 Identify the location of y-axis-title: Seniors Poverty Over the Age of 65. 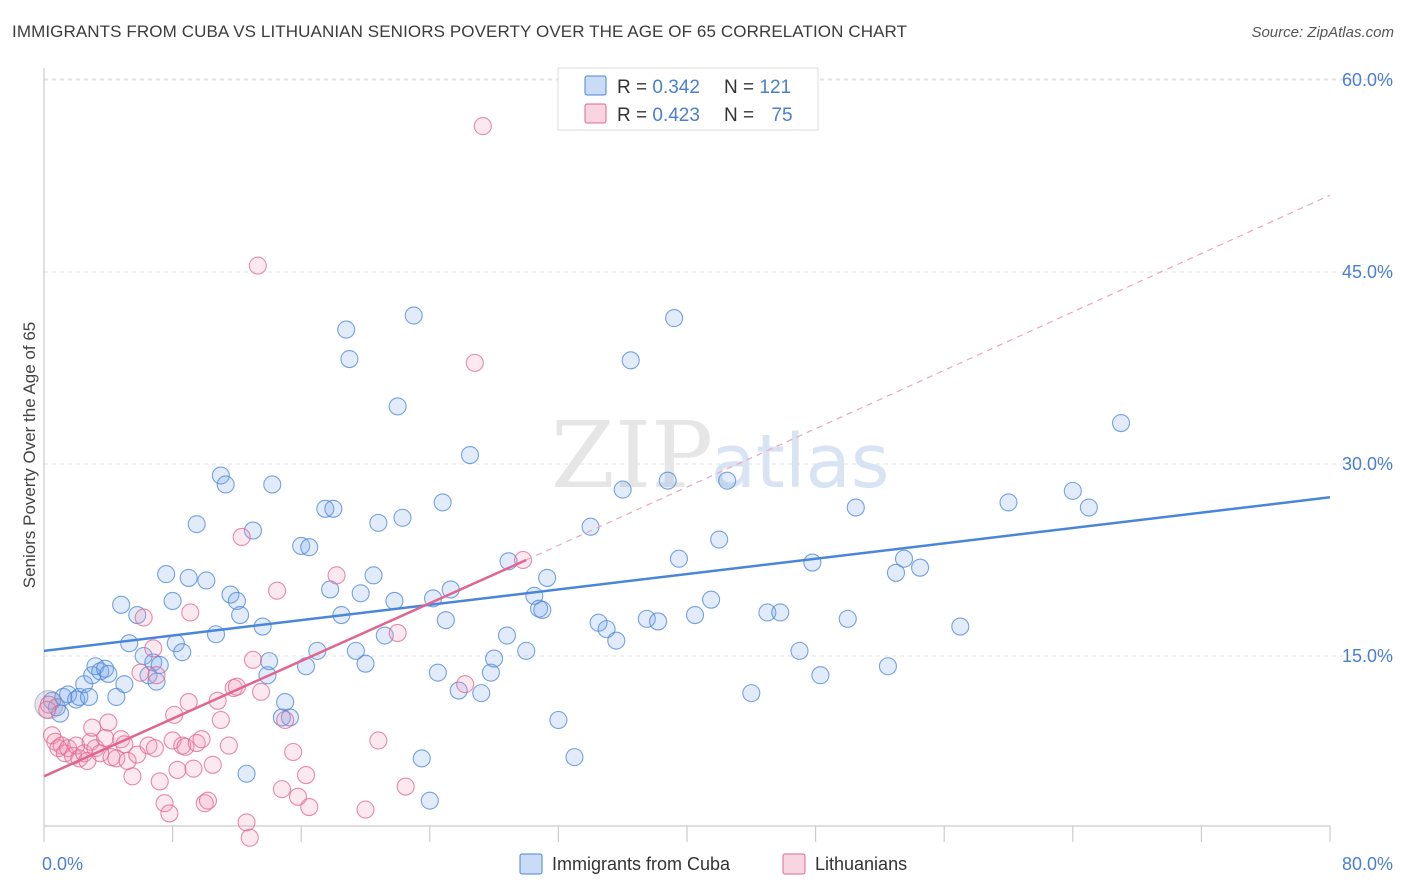
(29, 455).